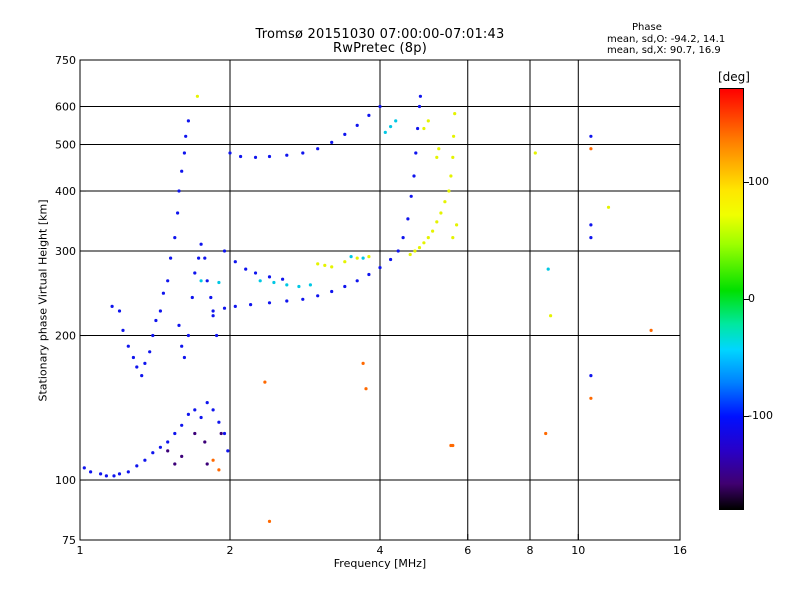  What do you see at coordinates (758, 181) in the screenshot?
I see `colorbar-tick-label: 100` at bounding box center [758, 181].